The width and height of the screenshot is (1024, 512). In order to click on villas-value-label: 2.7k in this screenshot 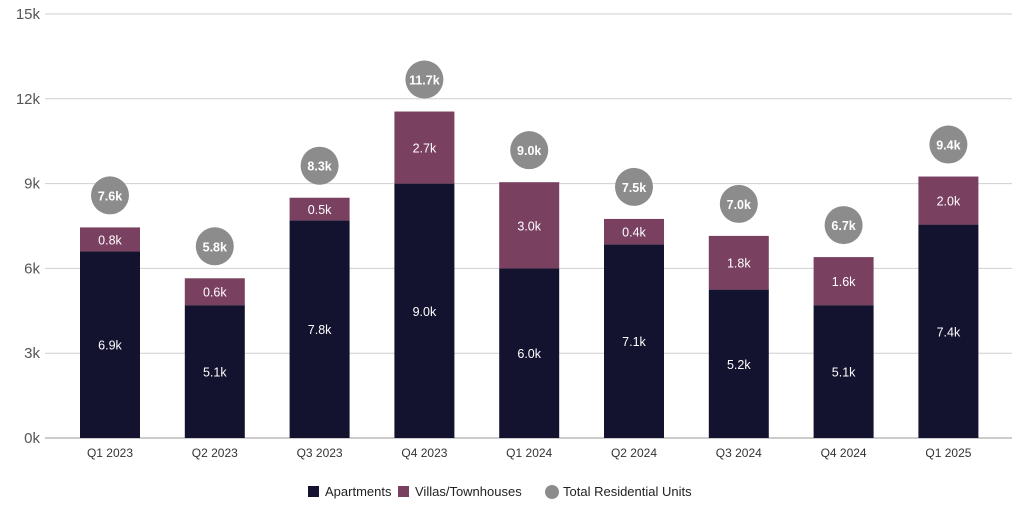, I will do `click(425, 149)`.